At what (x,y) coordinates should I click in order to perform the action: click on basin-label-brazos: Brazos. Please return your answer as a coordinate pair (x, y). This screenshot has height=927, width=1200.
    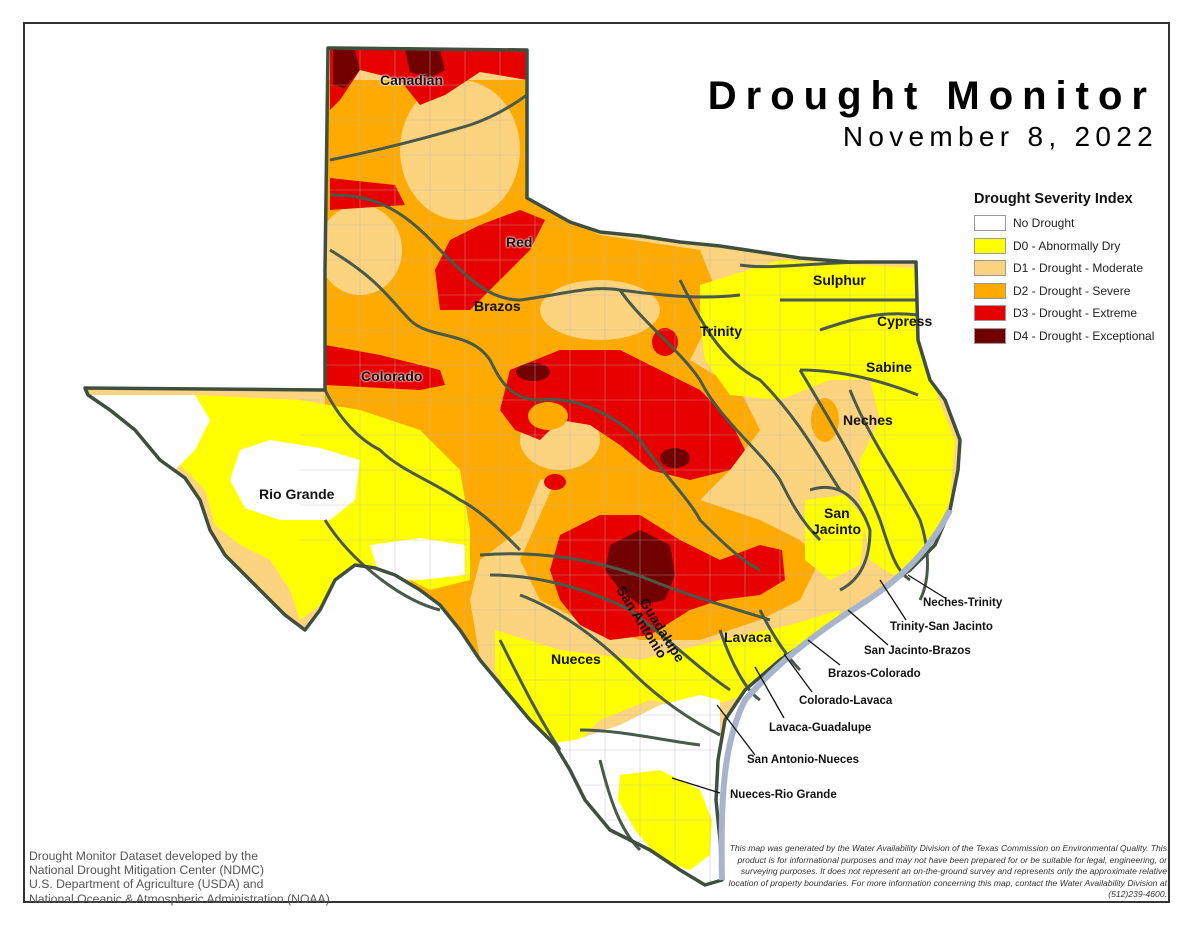
    Looking at the image, I should click on (497, 306).